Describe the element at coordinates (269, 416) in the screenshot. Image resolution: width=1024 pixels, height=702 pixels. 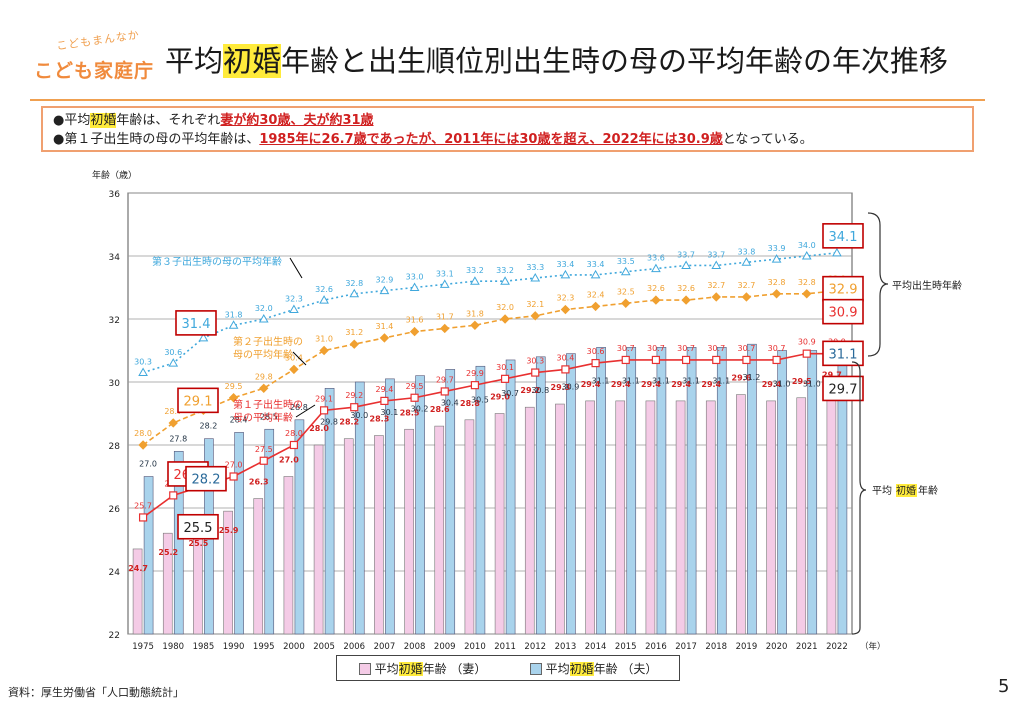
I see `data-label-husband: 28.5` at that location.